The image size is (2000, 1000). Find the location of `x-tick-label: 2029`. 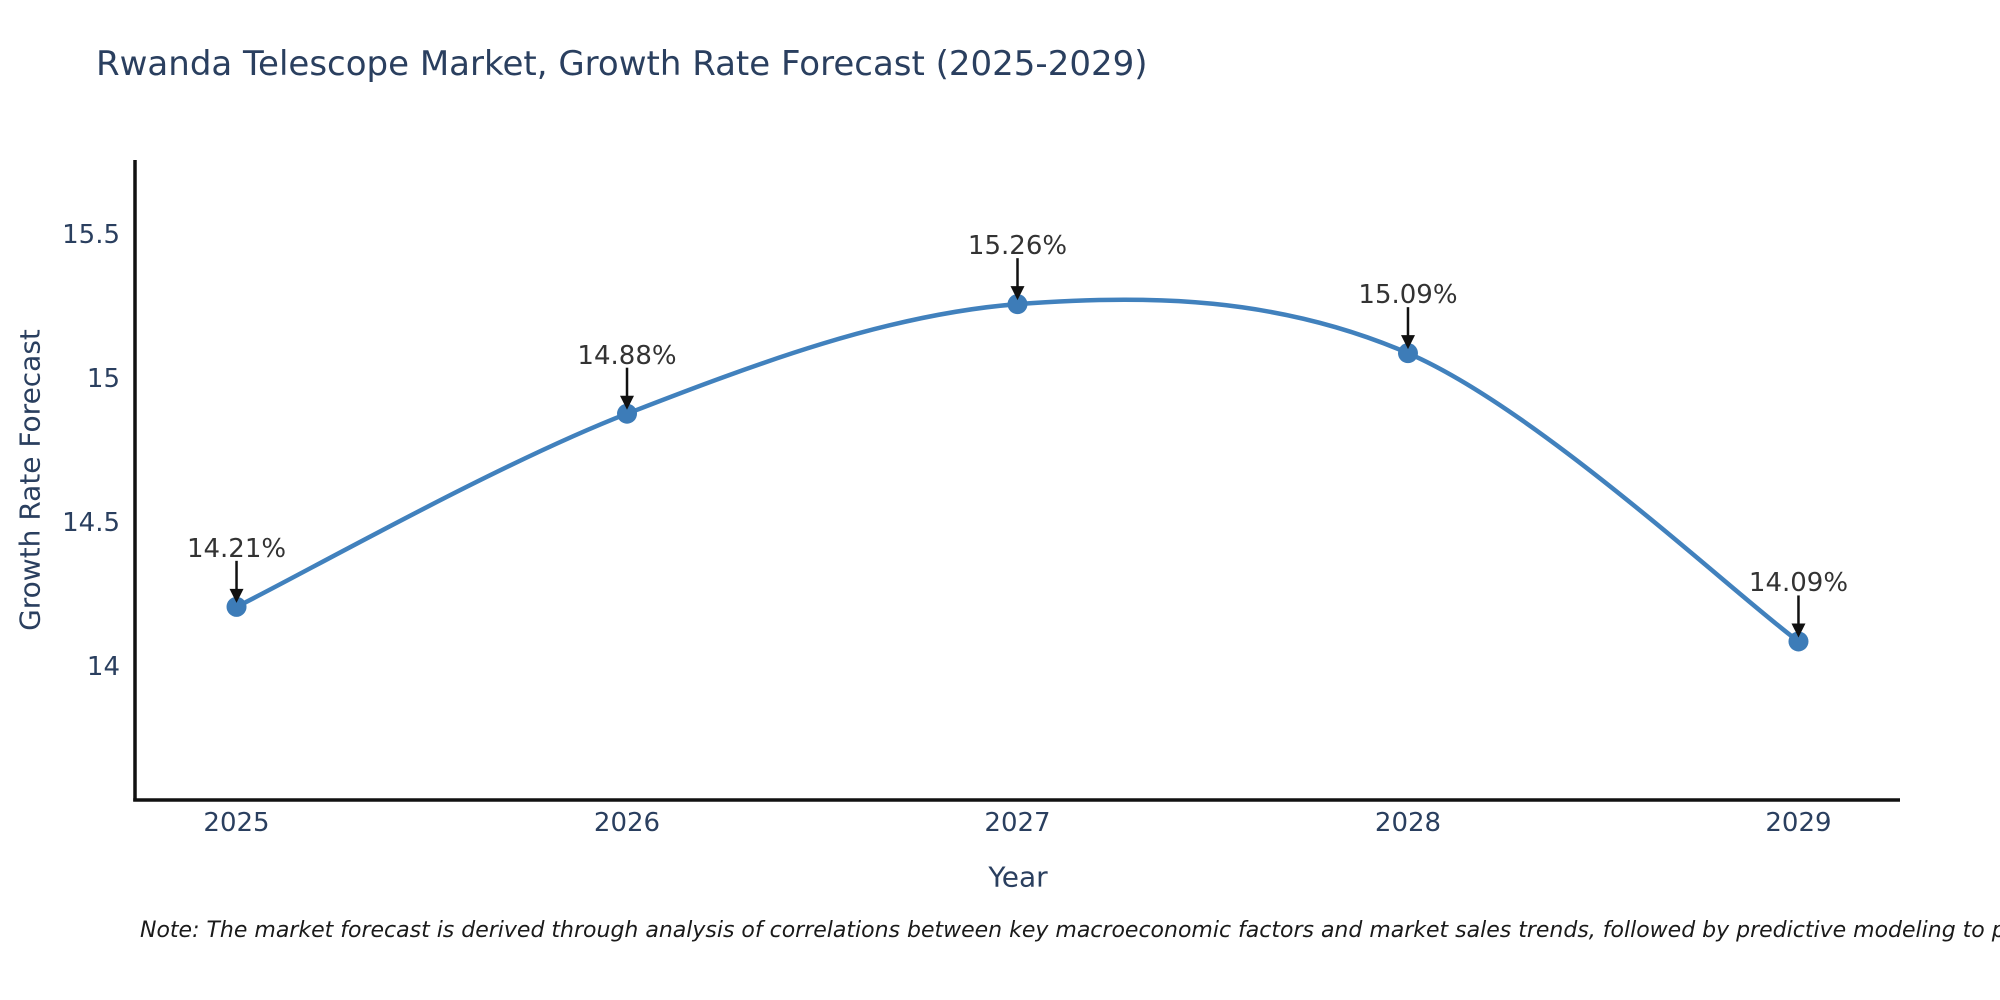

x-tick-label: 2029 is located at coordinates (1798, 823).